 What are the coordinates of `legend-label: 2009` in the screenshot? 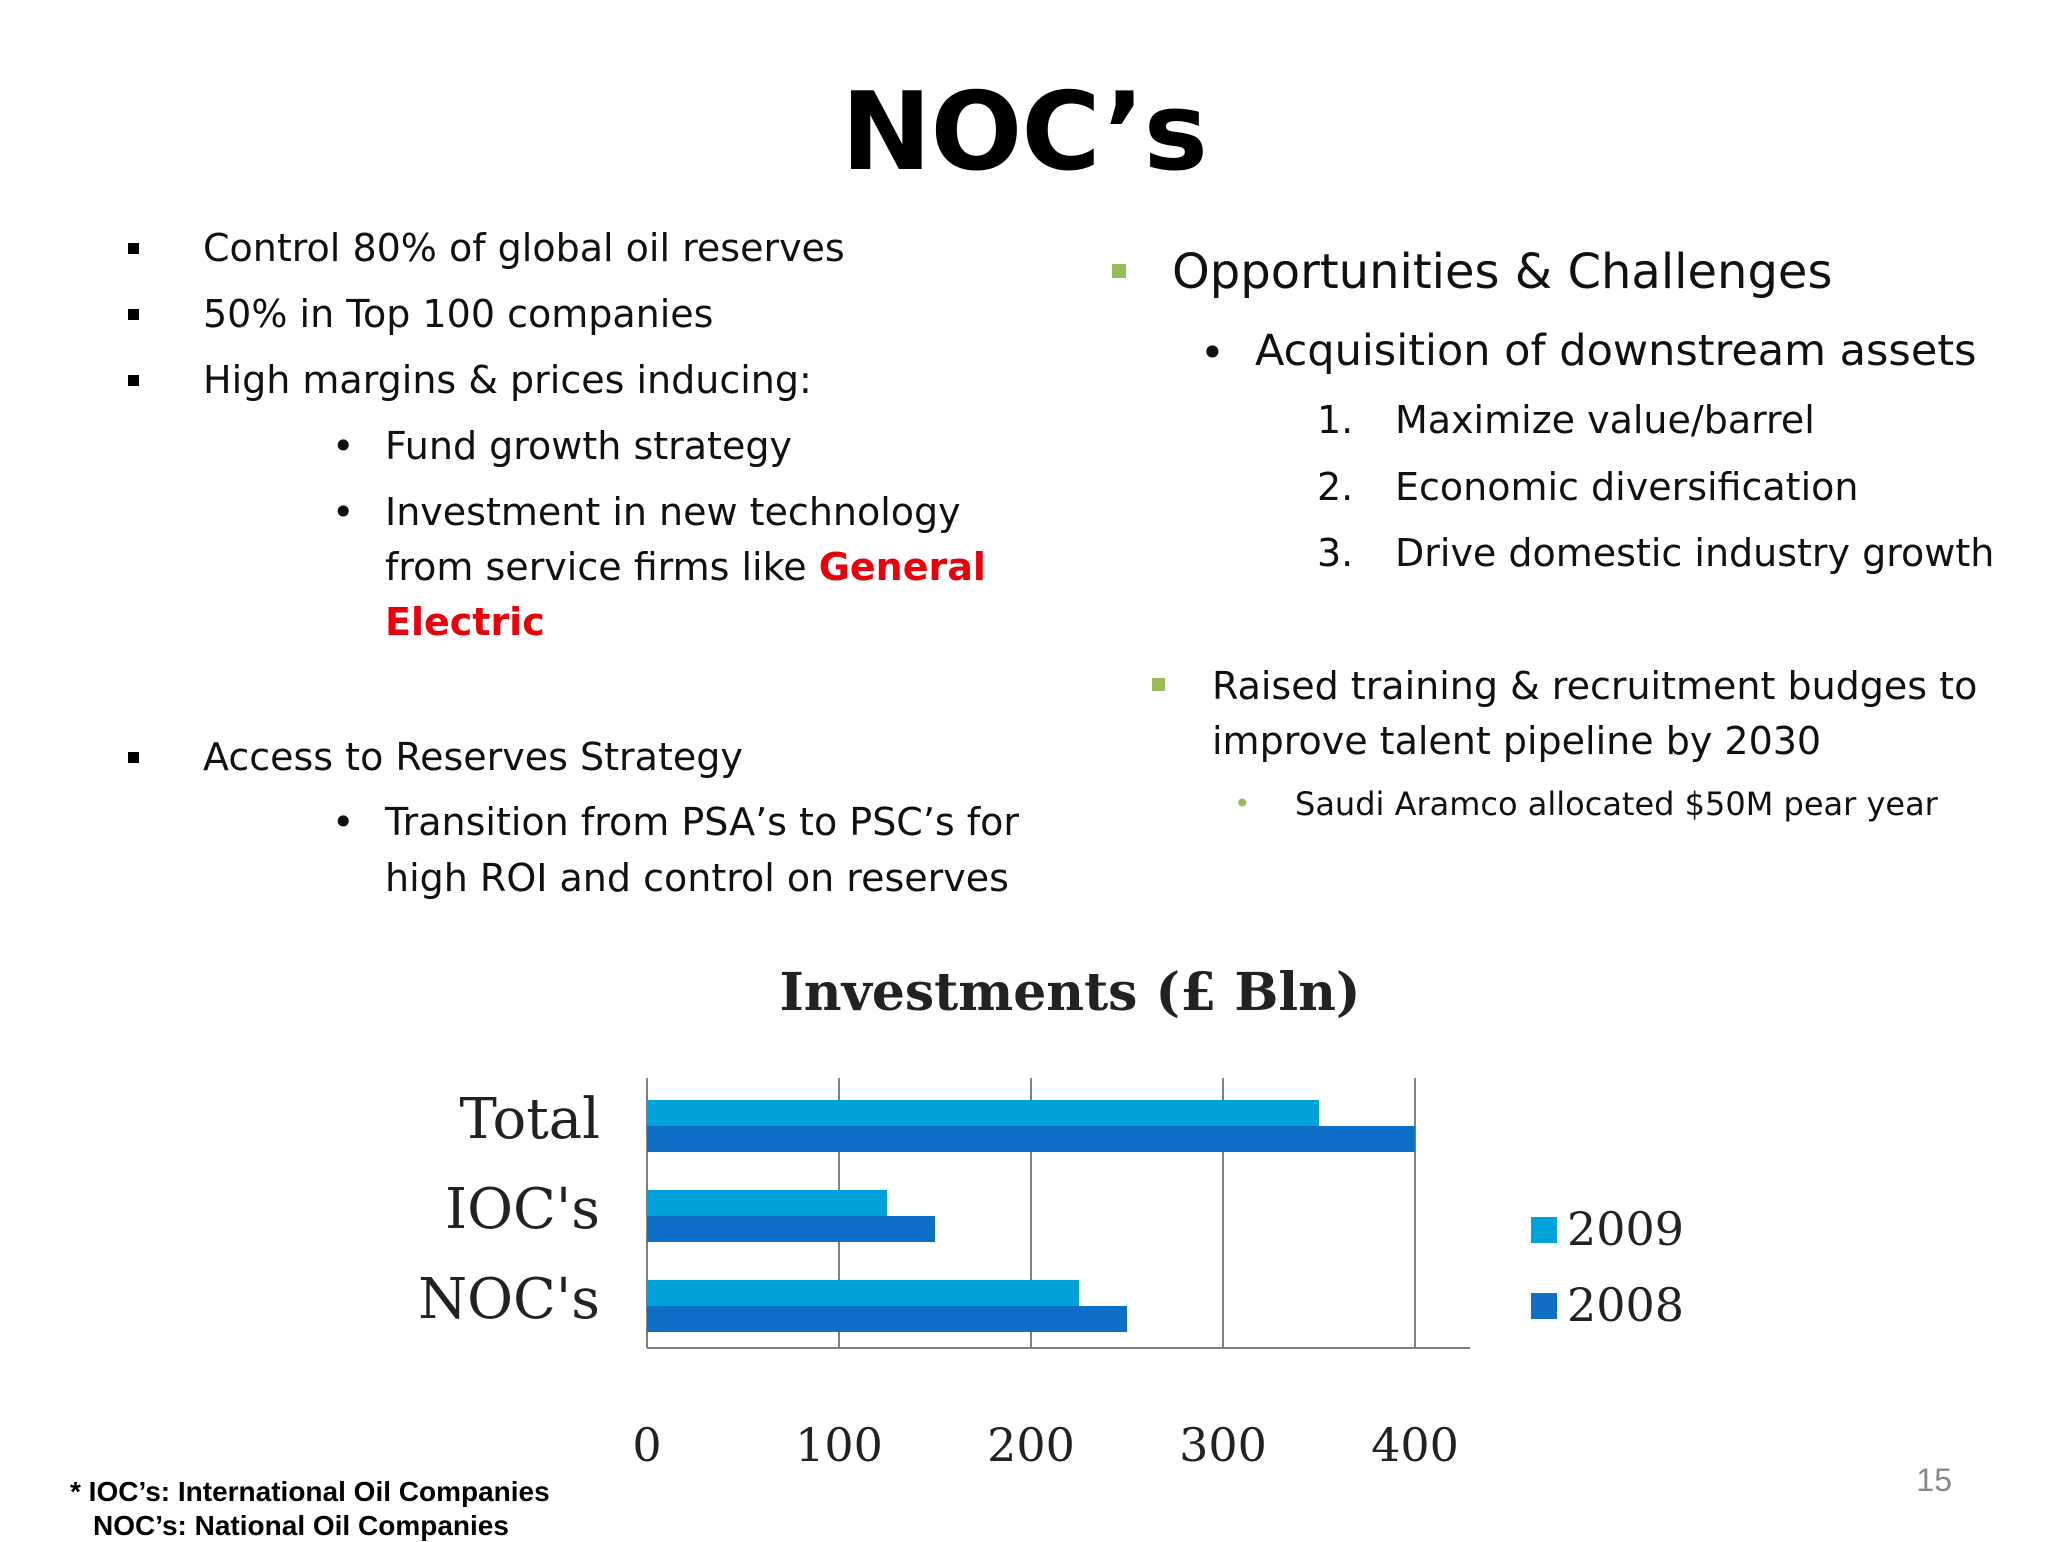 It's located at (1626, 1229).